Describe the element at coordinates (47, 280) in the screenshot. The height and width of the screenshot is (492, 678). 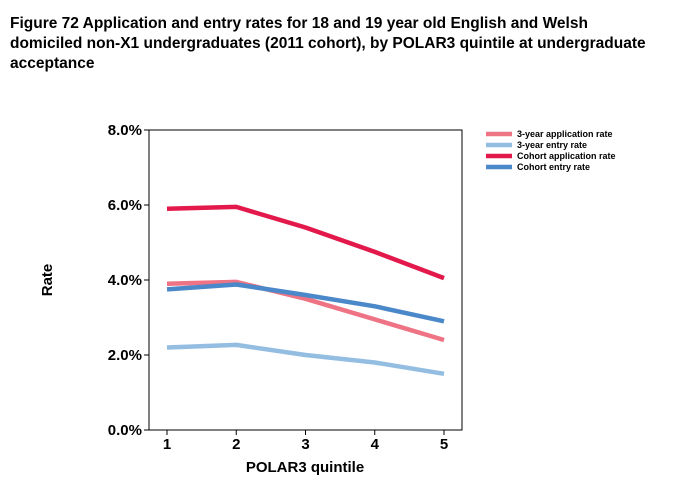
I see `y-axis-title: Rate` at that location.